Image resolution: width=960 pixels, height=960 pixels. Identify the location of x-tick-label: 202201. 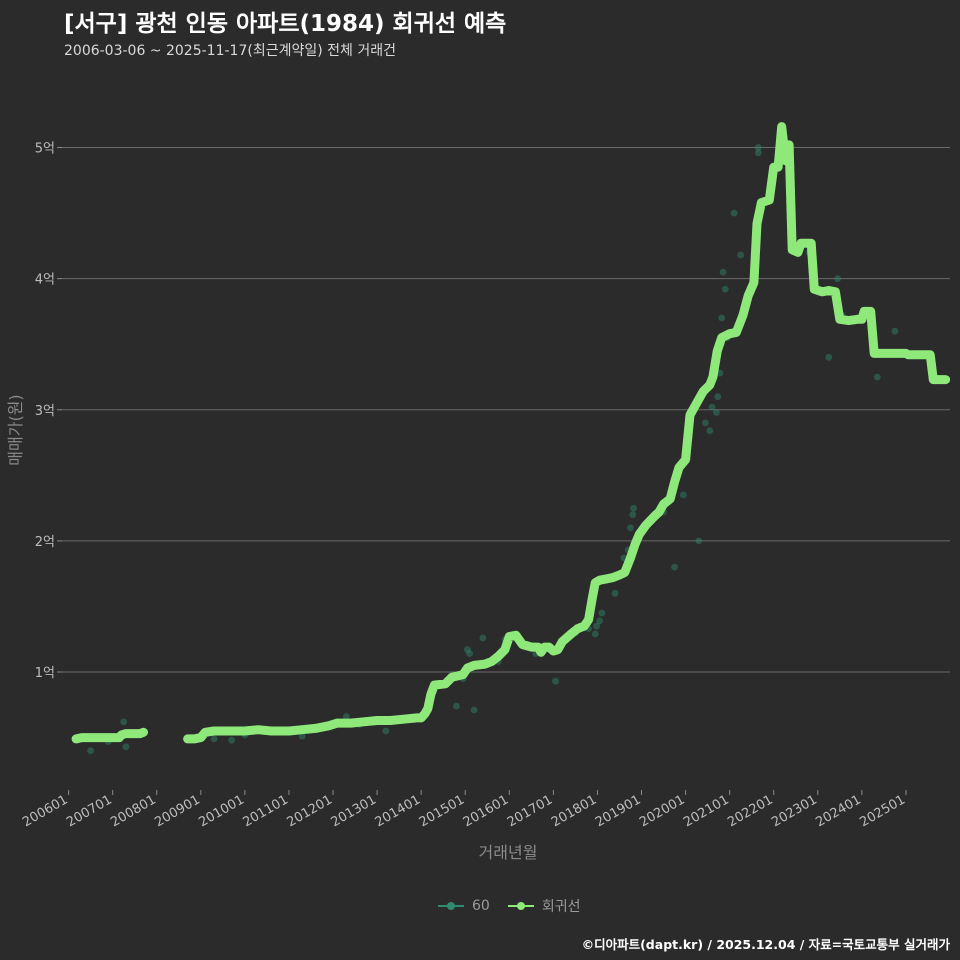
(750, 811).